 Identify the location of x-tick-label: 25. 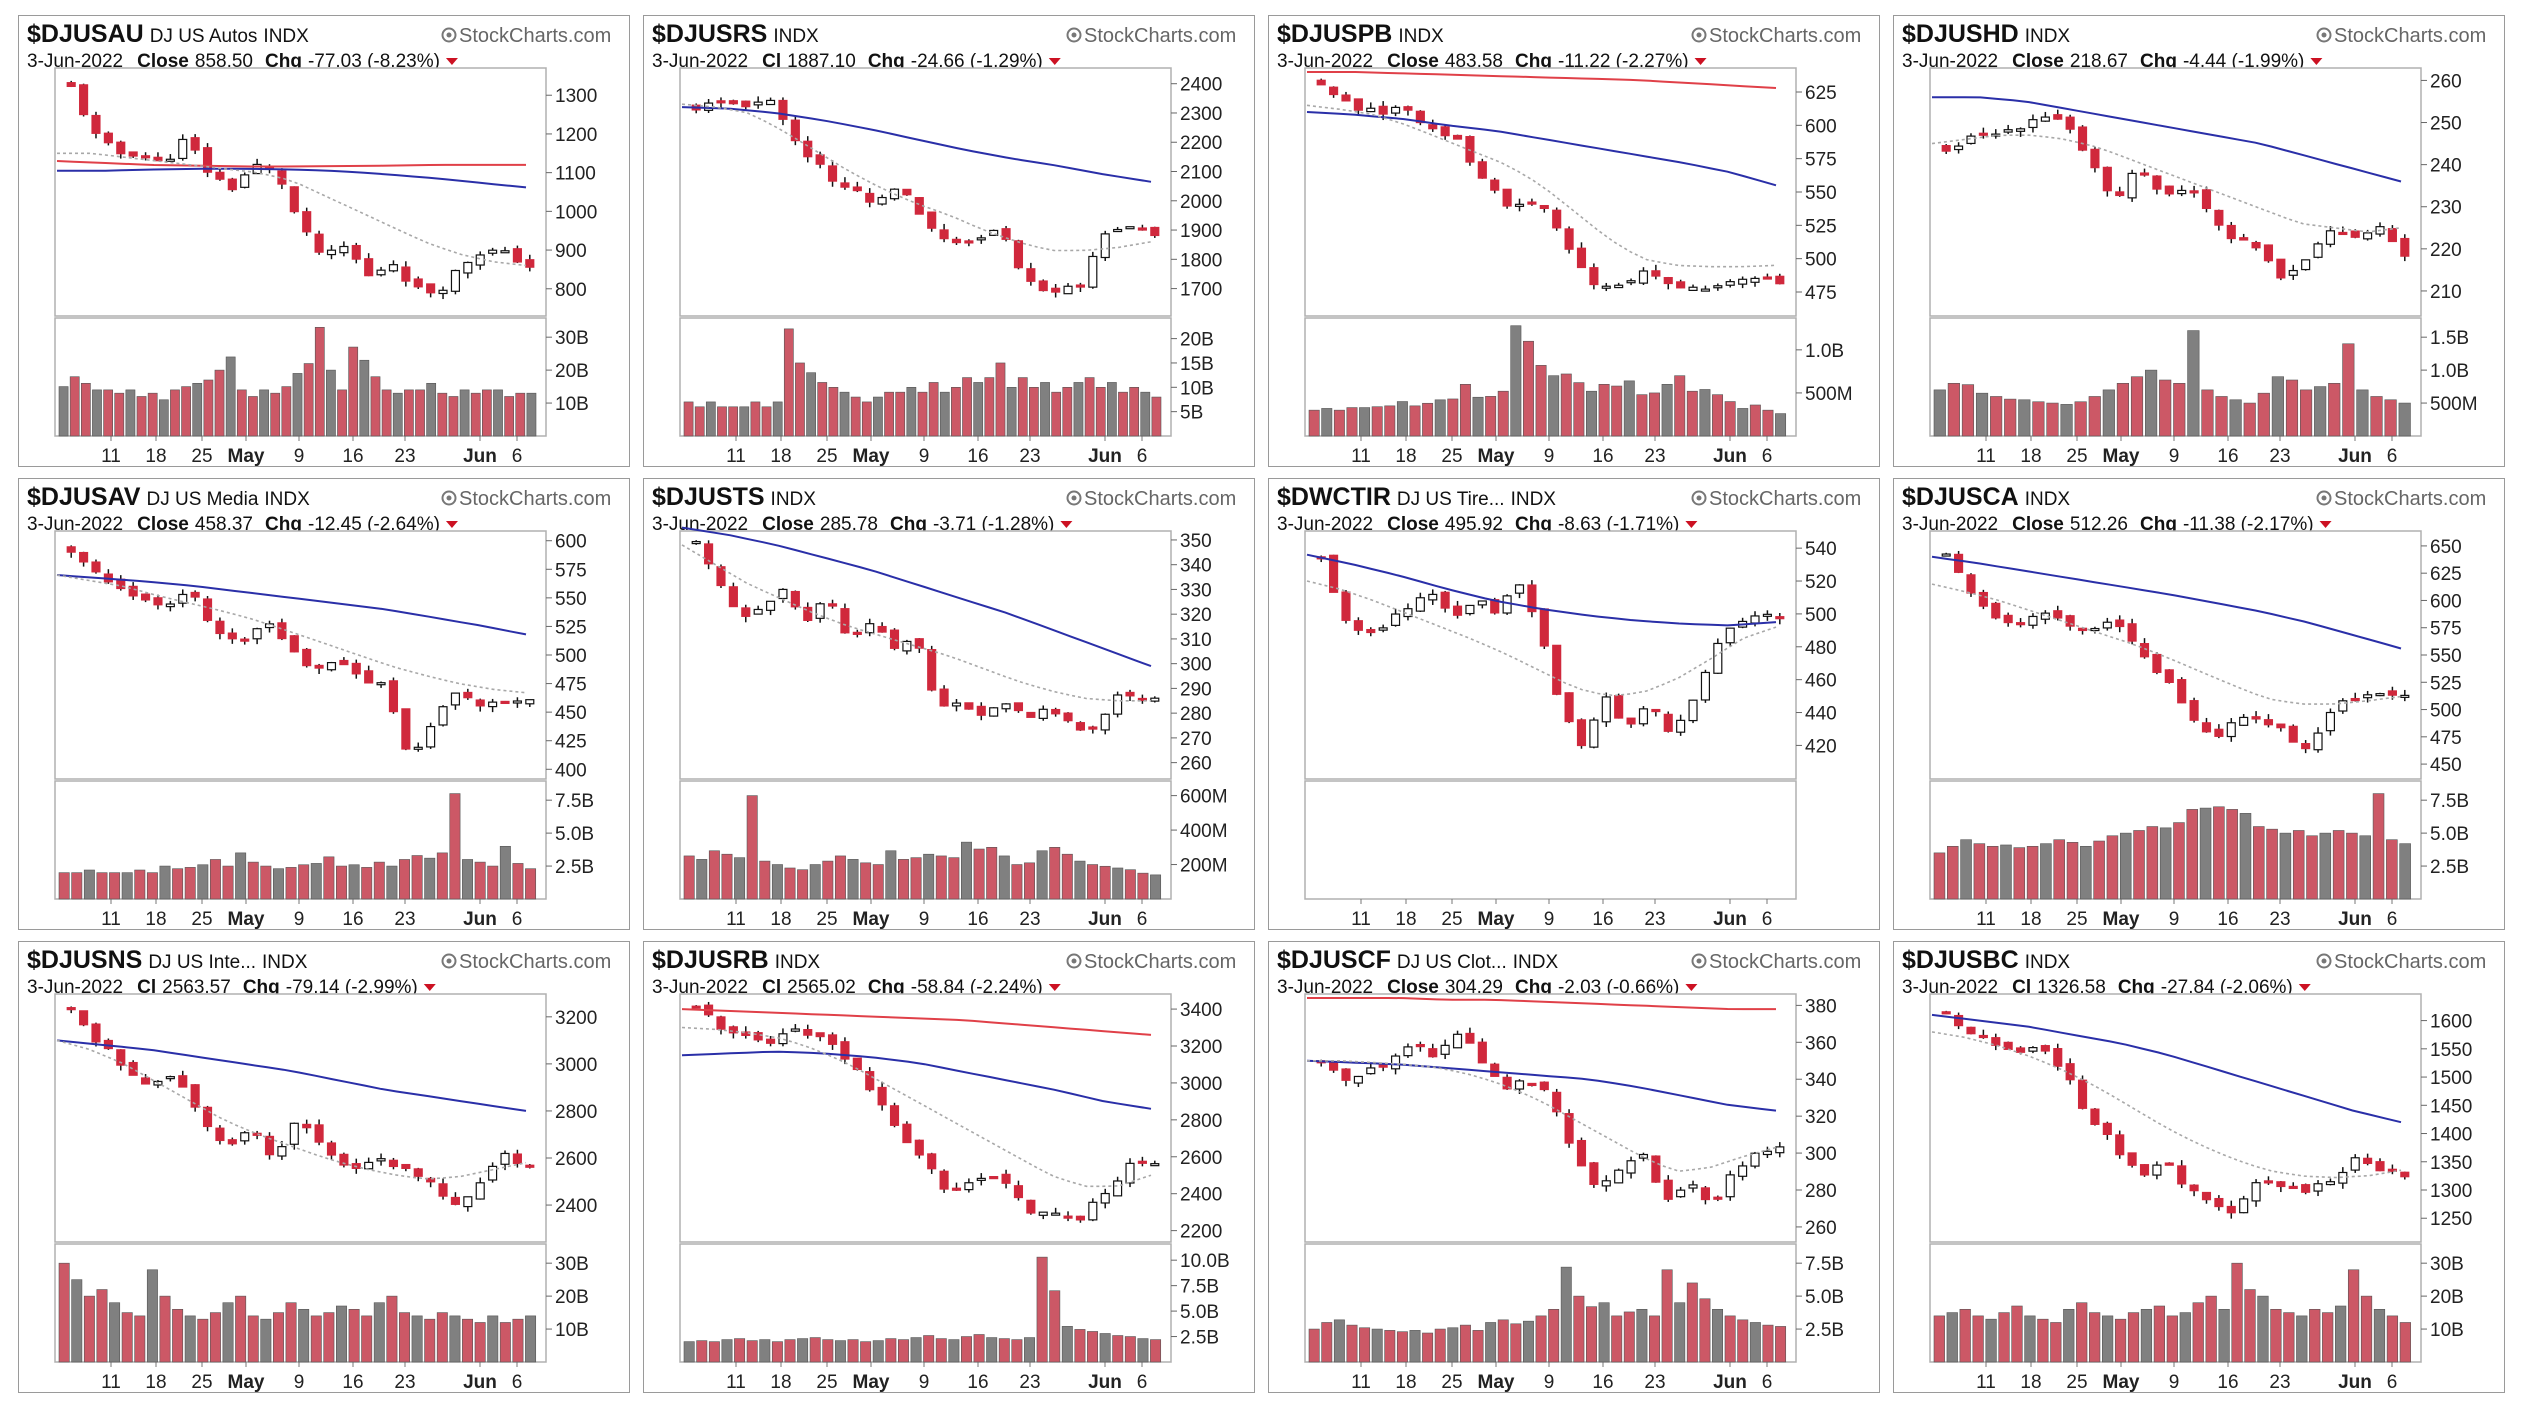
(826, 456).